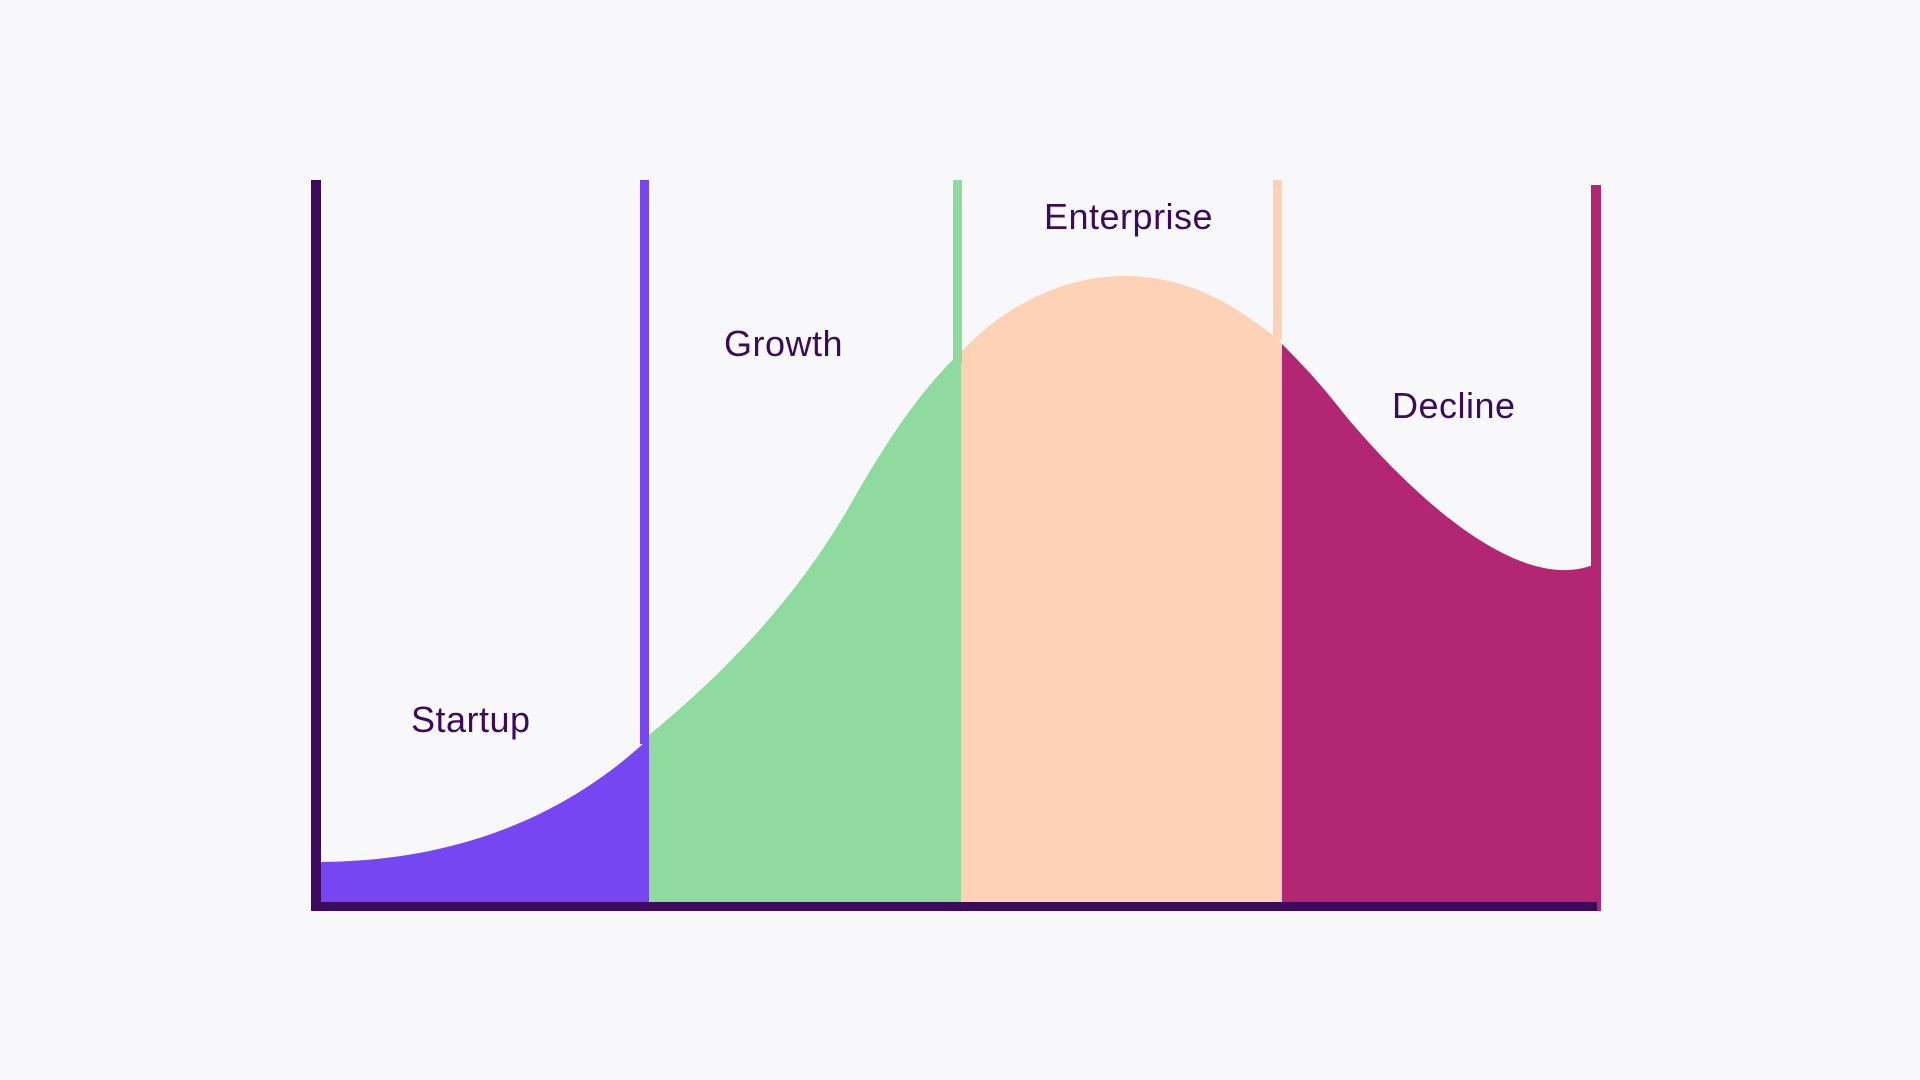 This screenshot has height=1080, width=1920. What do you see at coordinates (316, 545) in the screenshot?
I see `y-axis` at bounding box center [316, 545].